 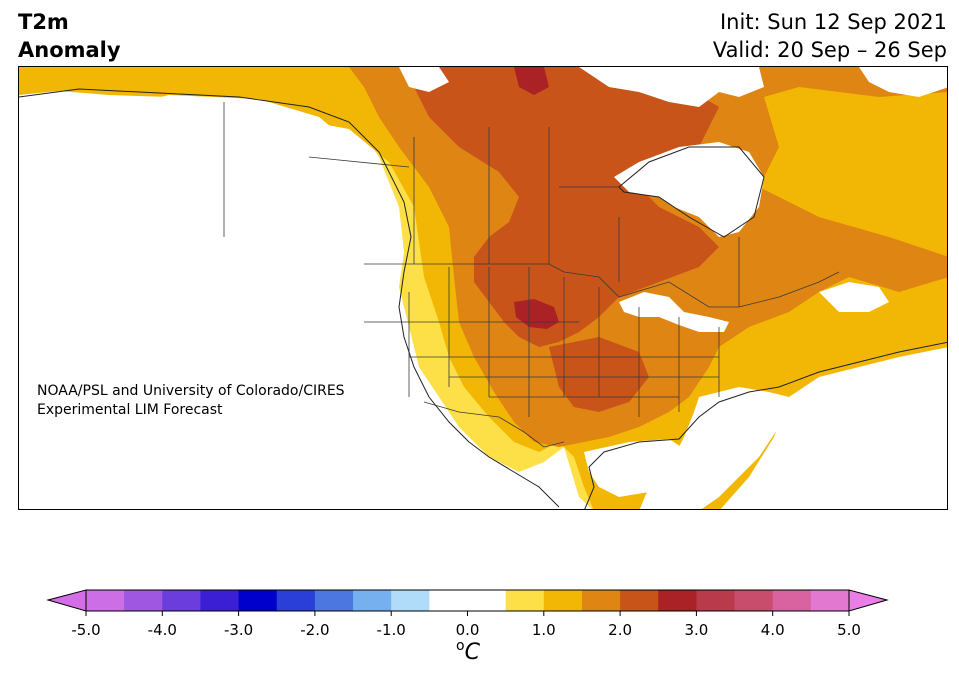 What do you see at coordinates (424, 79) in the screenshot?
I see `arctic-channel` at bounding box center [424, 79].